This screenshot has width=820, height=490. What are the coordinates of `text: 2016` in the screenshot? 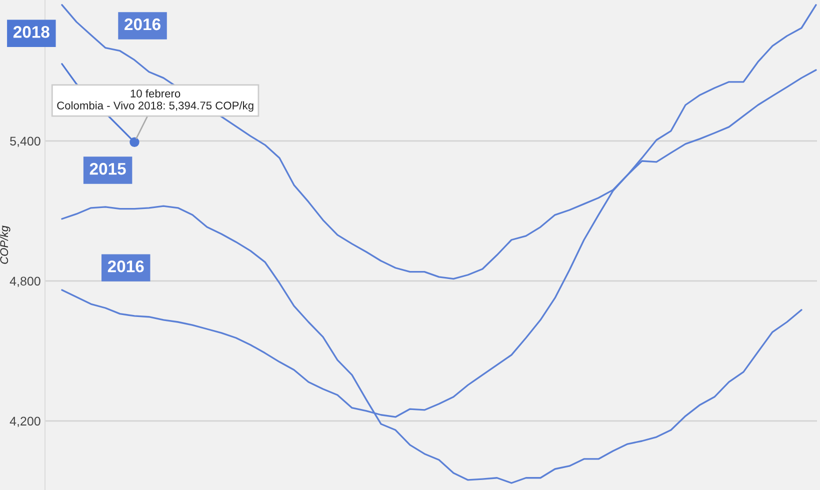 It's located at (126, 266).